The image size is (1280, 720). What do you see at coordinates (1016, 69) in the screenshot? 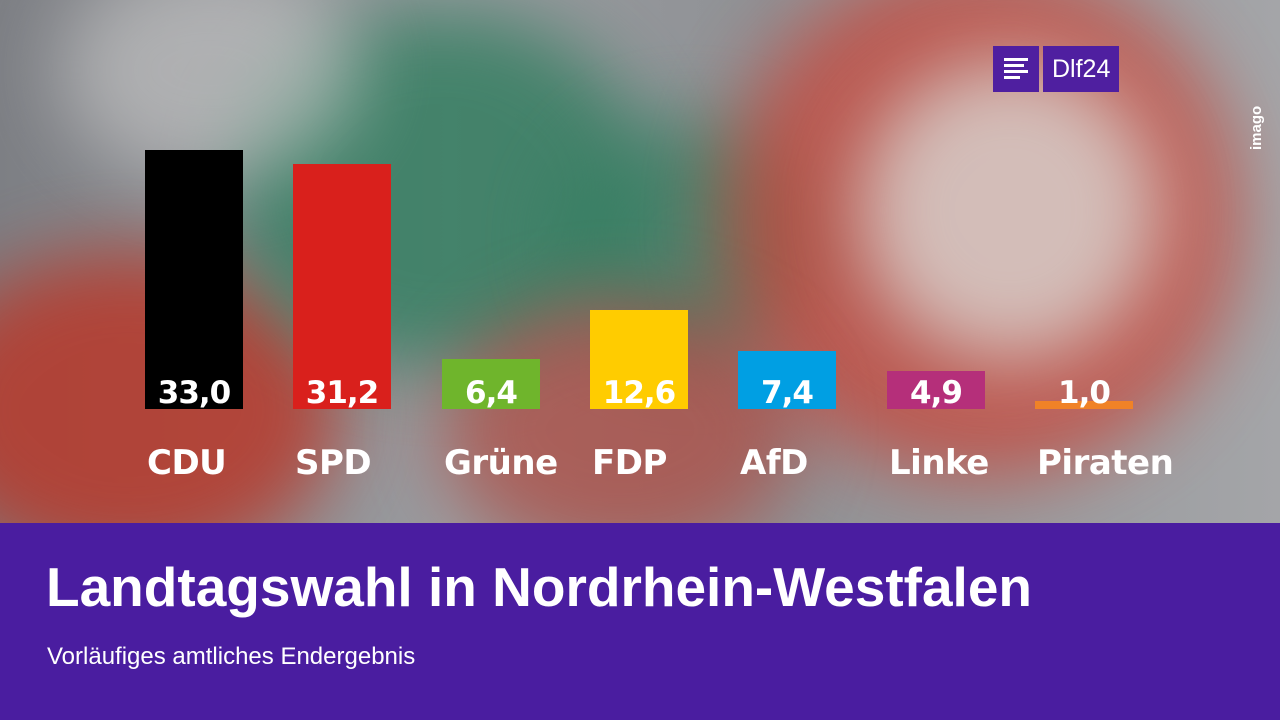
I see `dlf-logo-icon` at bounding box center [1016, 69].